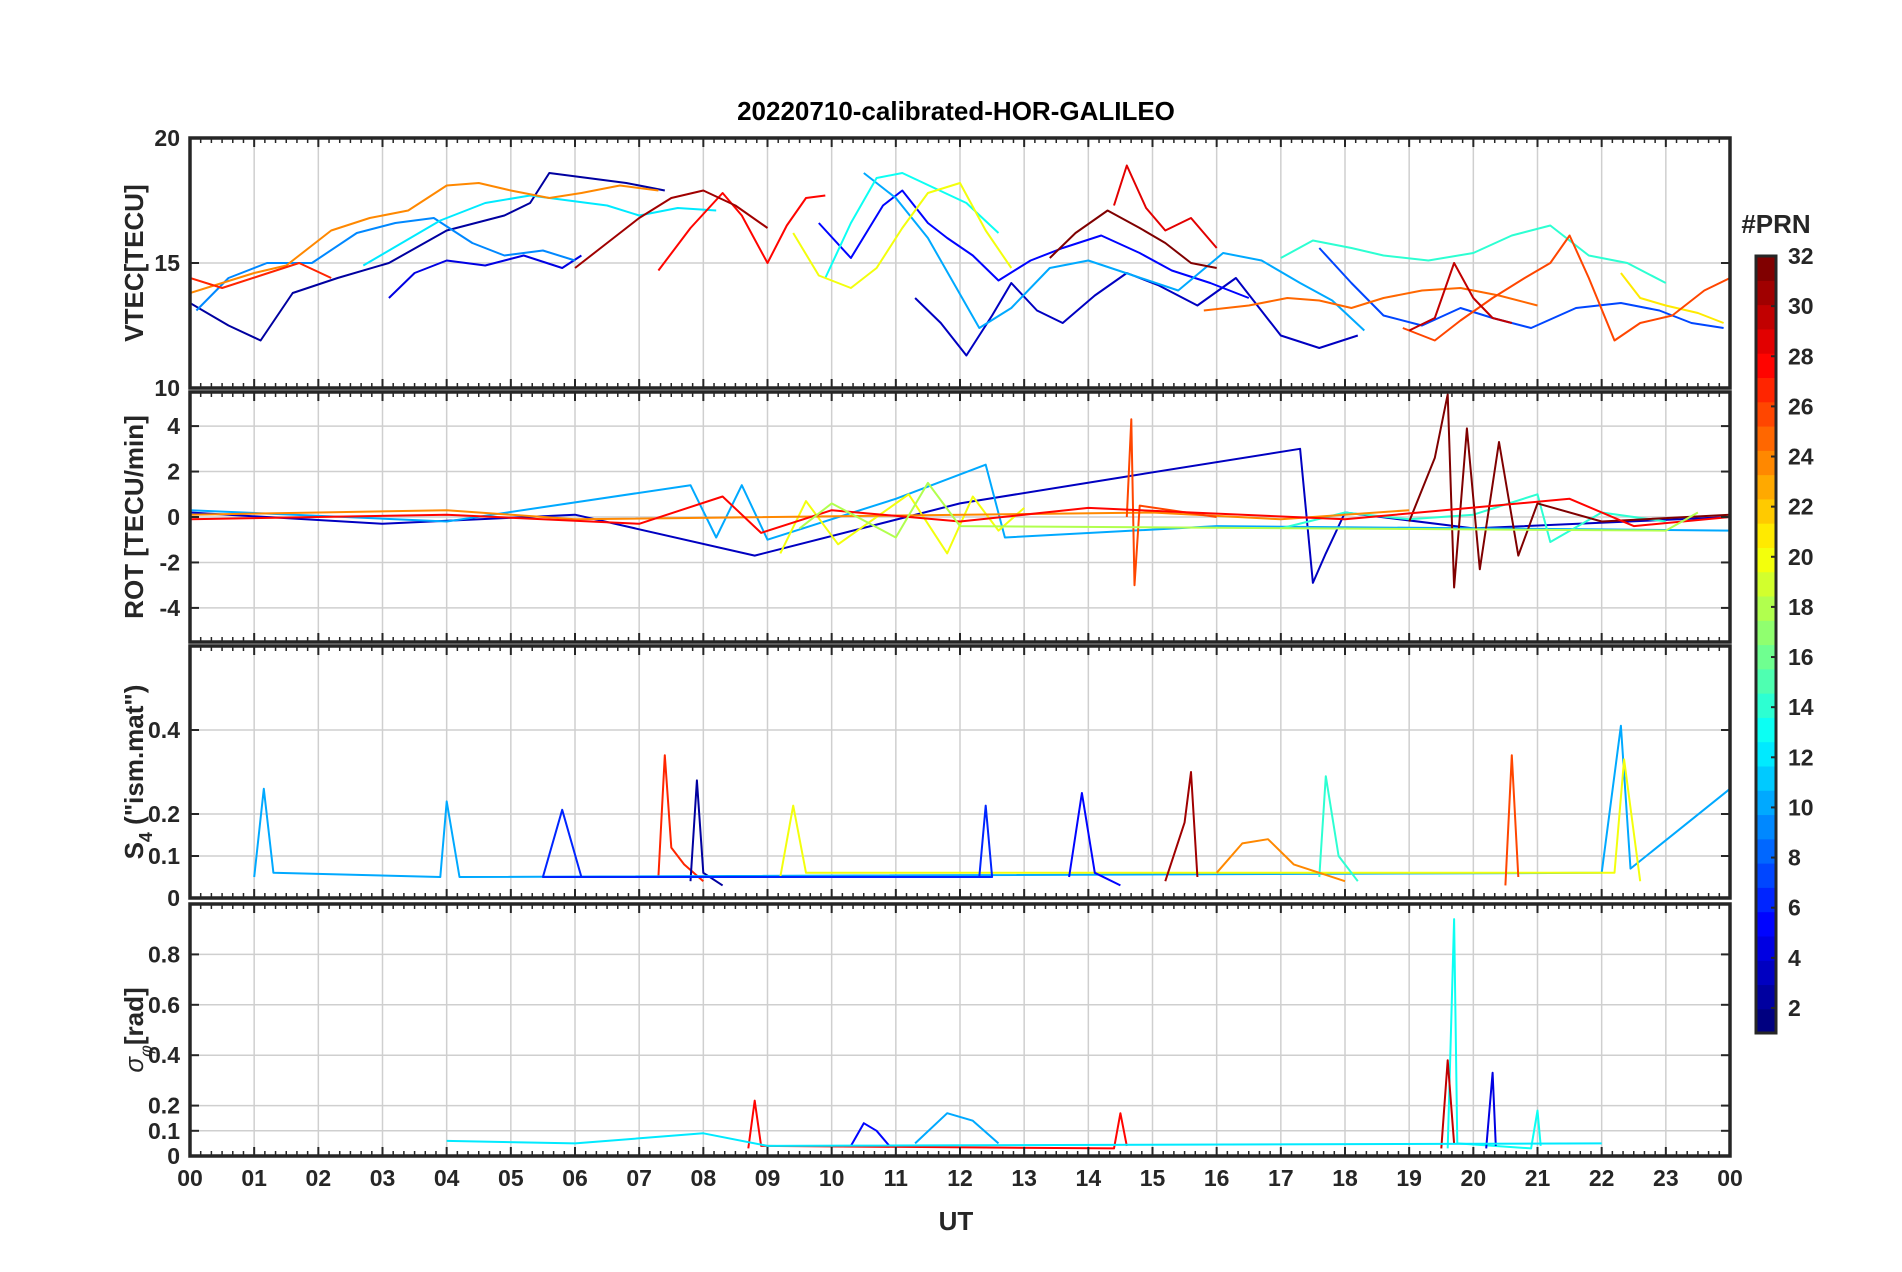 This screenshot has height=1272, width=1902. What do you see at coordinates (137, 772) in the screenshot?
I see `y-axis-title: S4 ("ism.mat")` at bounding box center [137, 772].